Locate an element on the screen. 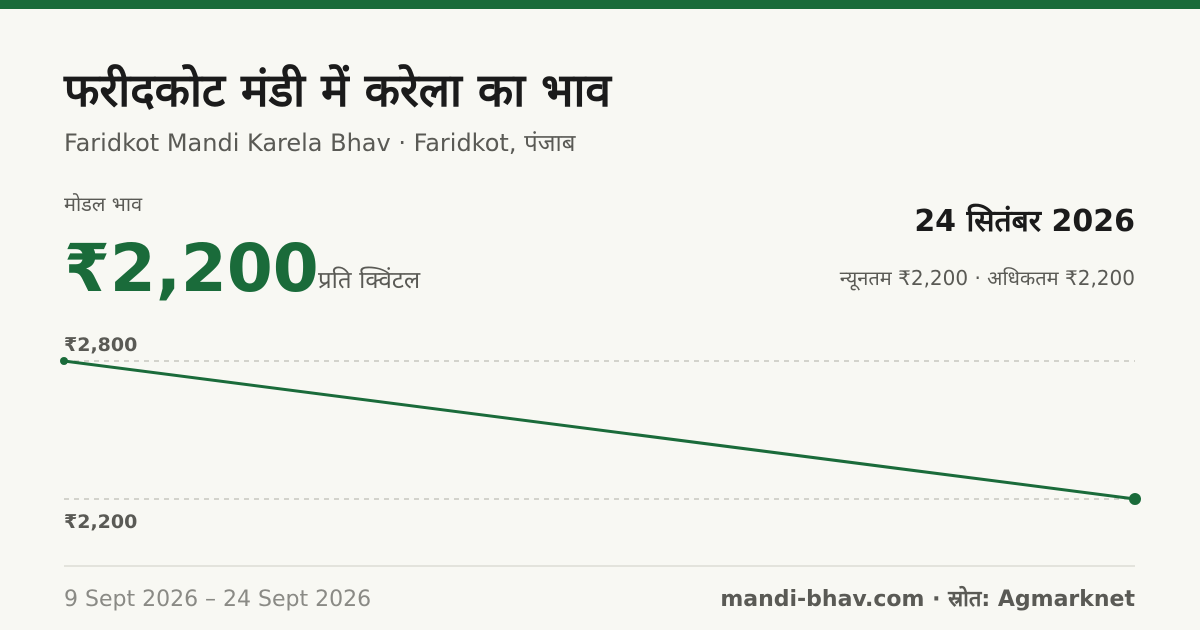  price-range: न्यूनतम ₹2,200 · अधिकतम ₹2,200 is located at coordinates (987, 278).